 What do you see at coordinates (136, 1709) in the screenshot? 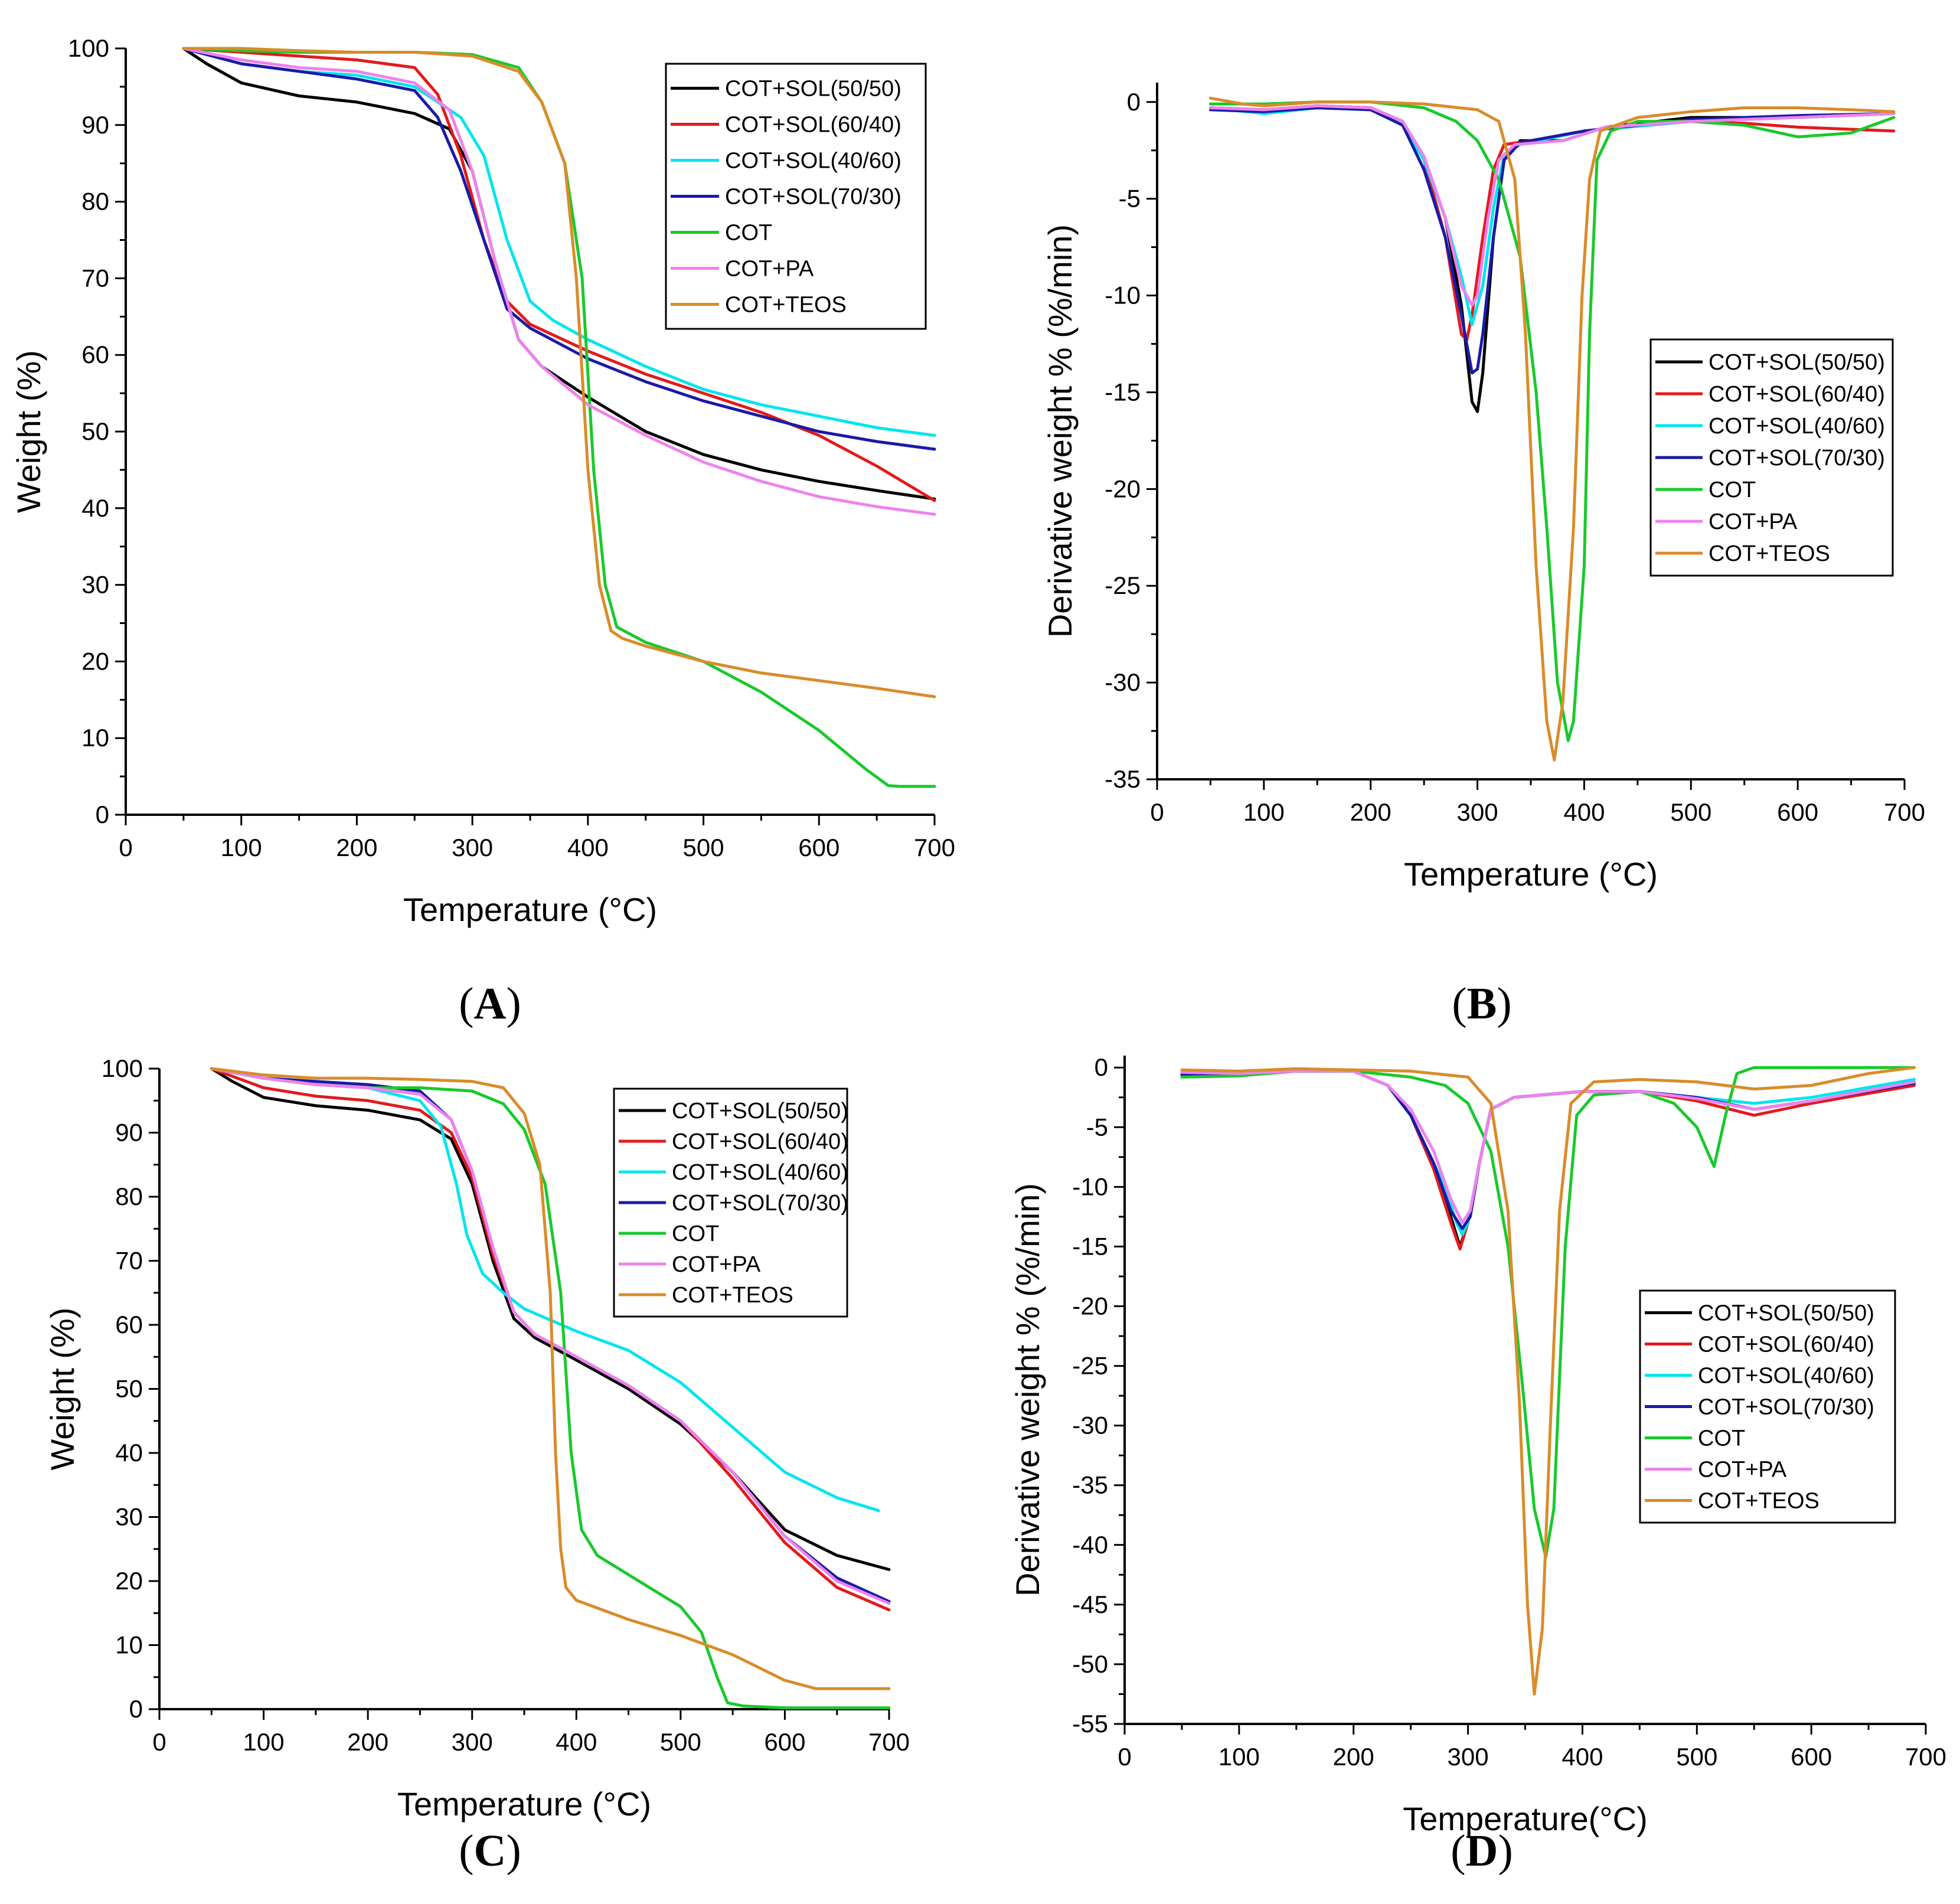
I see `y-tick-label-c: 0` at bounding box center [136, 1709].